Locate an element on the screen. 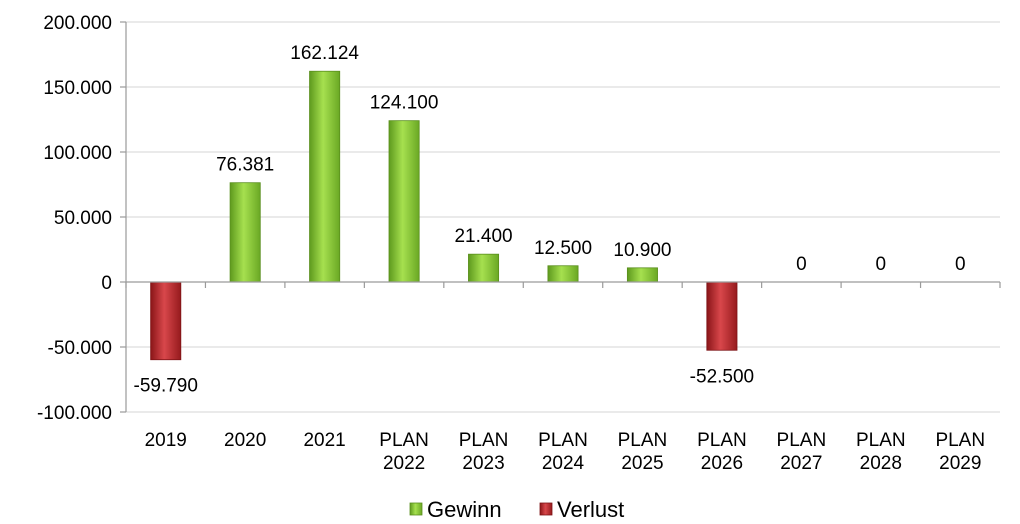 The width and height of the screenshot is (1020, 524). y-tick-label: -50.000 is located at coordinates (80, 348).